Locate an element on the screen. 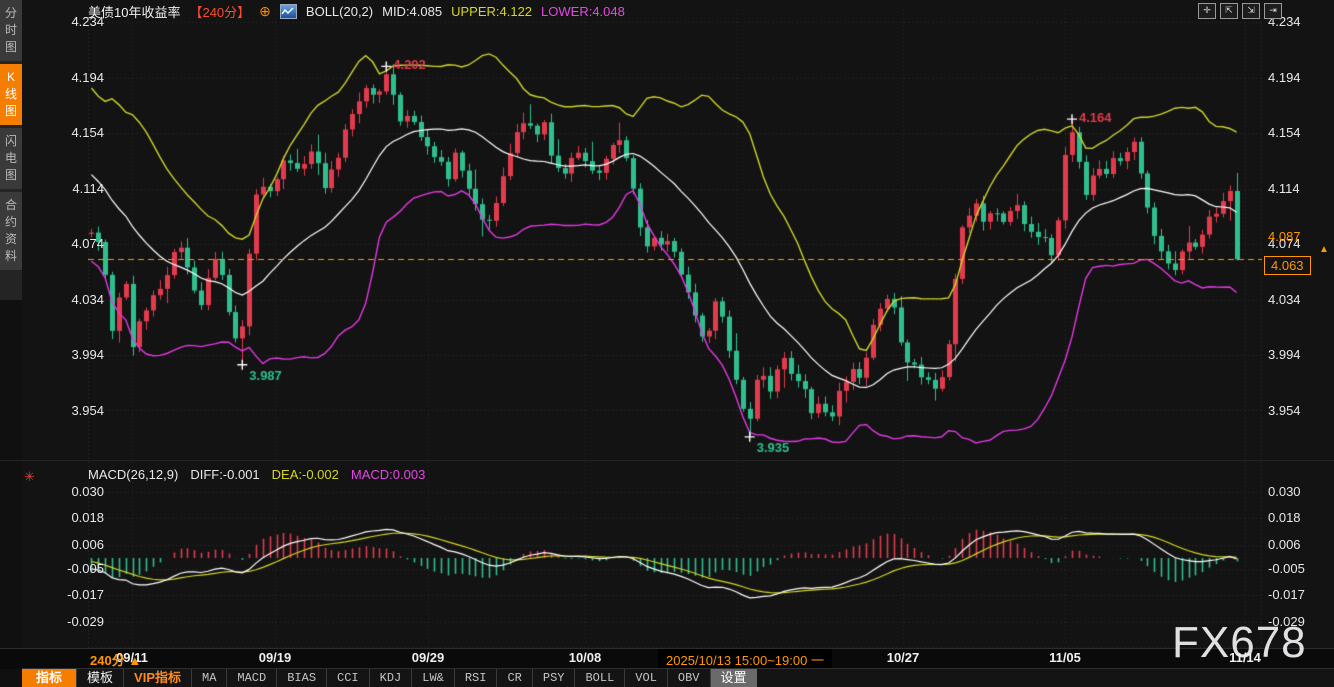  indicator-alert-icon: ✳ is located at coordinates (29, 476).